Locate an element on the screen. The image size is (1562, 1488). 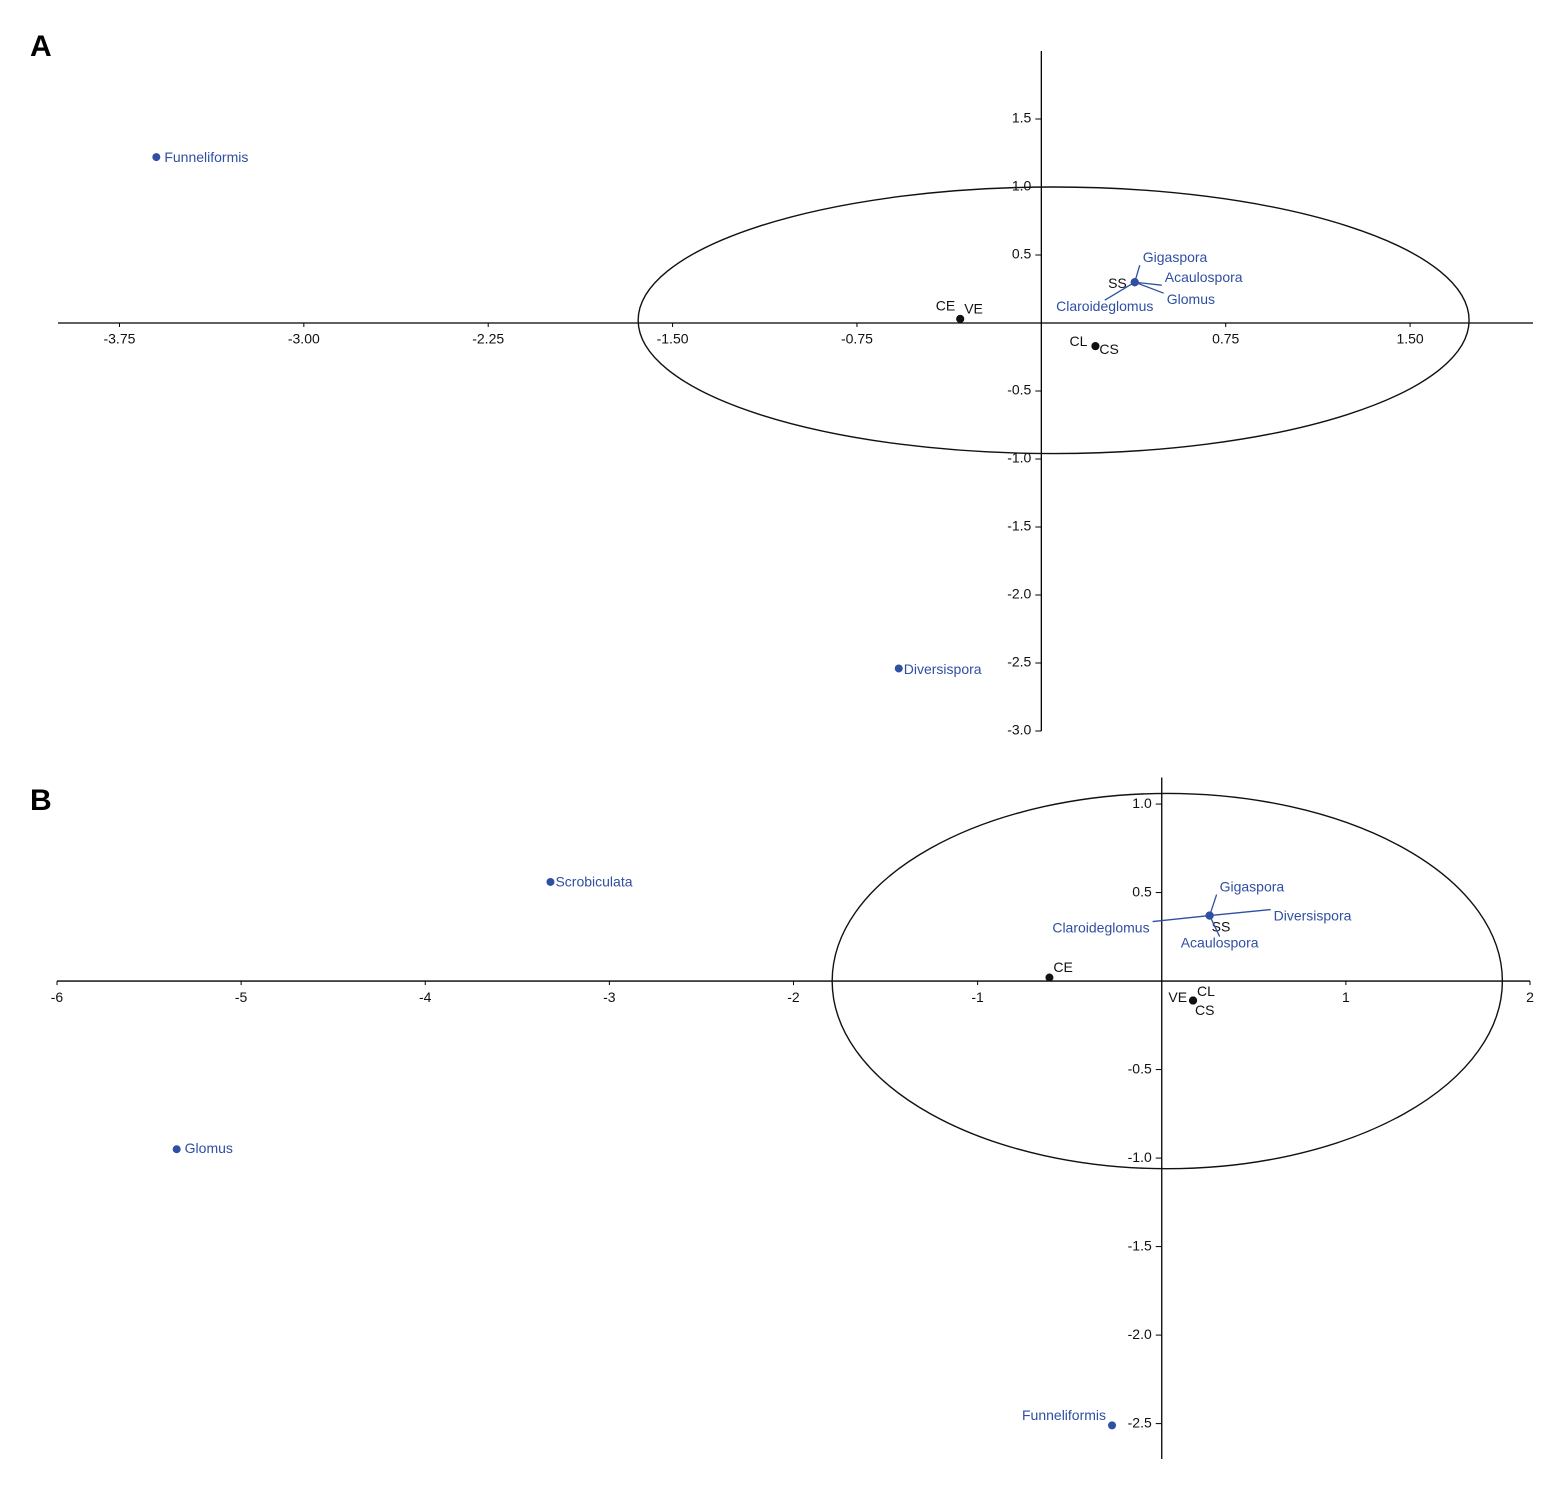
x-tick-label: -3.75 is located at coordinates (119, 339).